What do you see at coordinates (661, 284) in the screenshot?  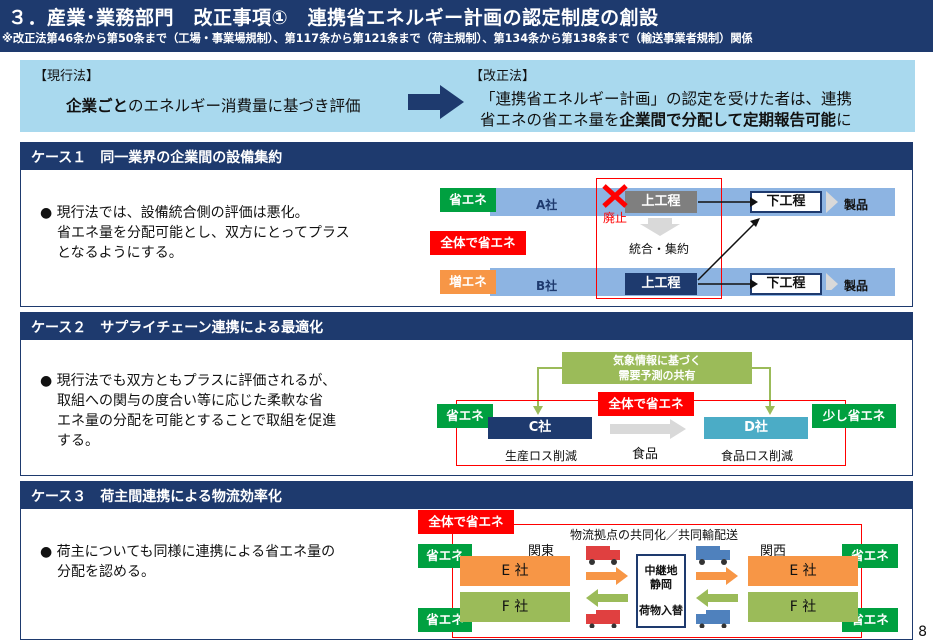 I see `case1-b-upstream: 上工程` at bounding box center [661, 284].